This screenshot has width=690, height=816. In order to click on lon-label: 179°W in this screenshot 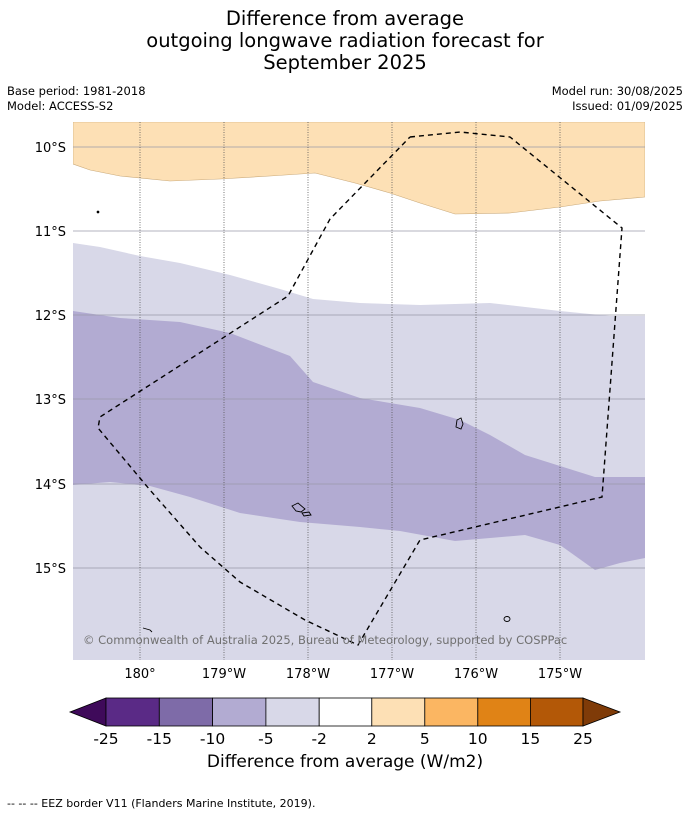, I will do `click(224, 674)`.